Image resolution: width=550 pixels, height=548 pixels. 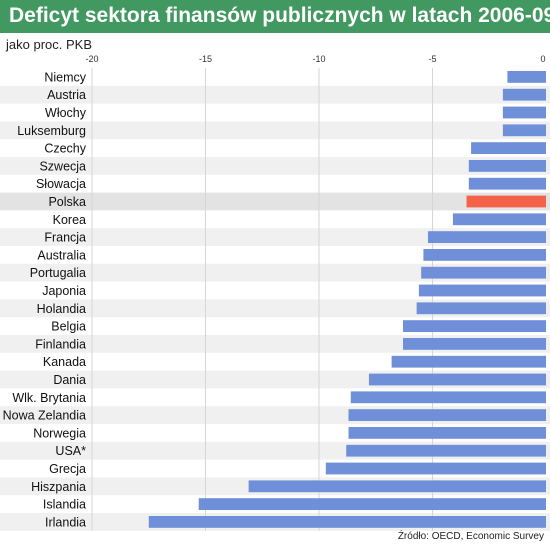 What do you see at coordinates (65, 77) in the screenshot?
I see `category-label: Niemcy` at bounding box center [65, 77].